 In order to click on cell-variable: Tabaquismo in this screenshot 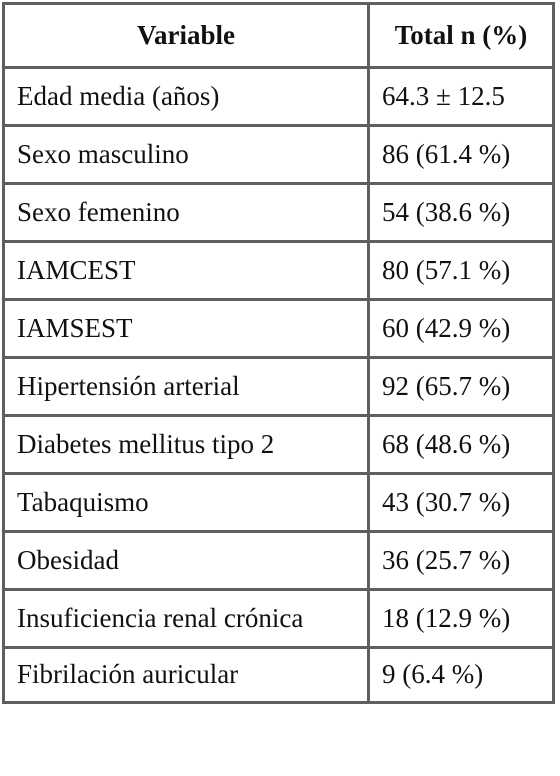, I will do `click(184, 501)`.